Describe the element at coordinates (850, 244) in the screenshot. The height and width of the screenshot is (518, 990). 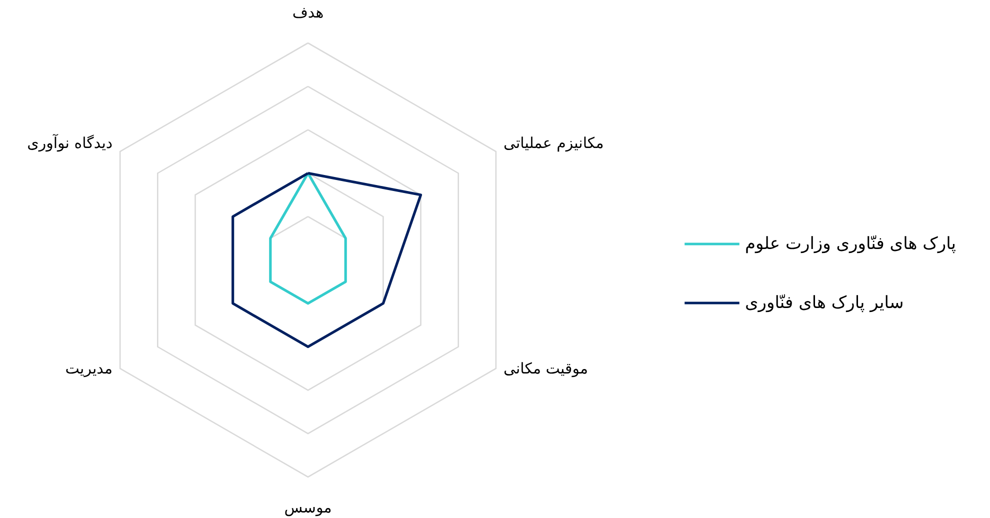
I see `legend-label: پارک های فنّاوری وزارت علوم` at that location.